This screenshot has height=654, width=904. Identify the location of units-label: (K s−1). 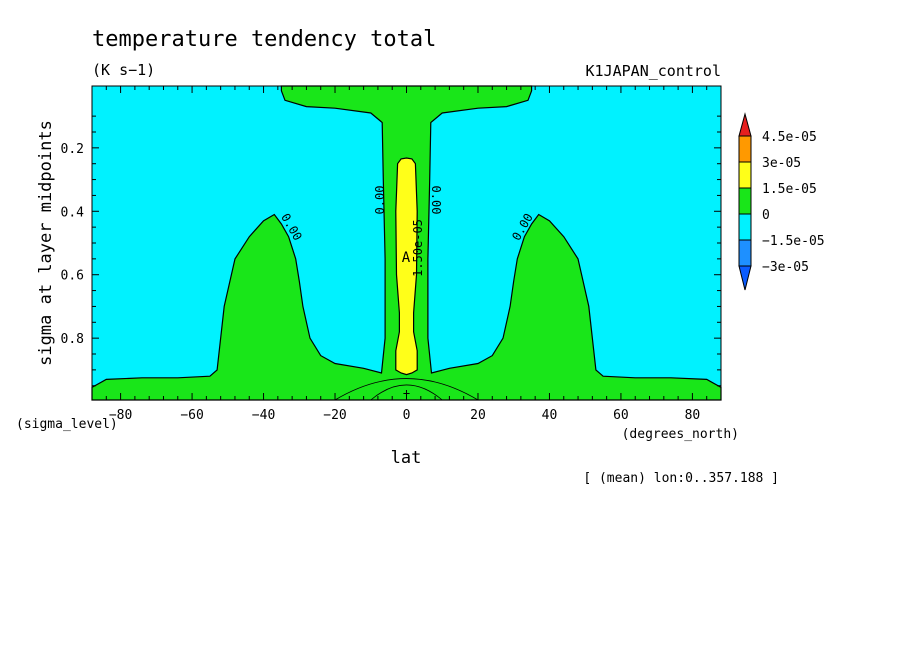
(123, 70).